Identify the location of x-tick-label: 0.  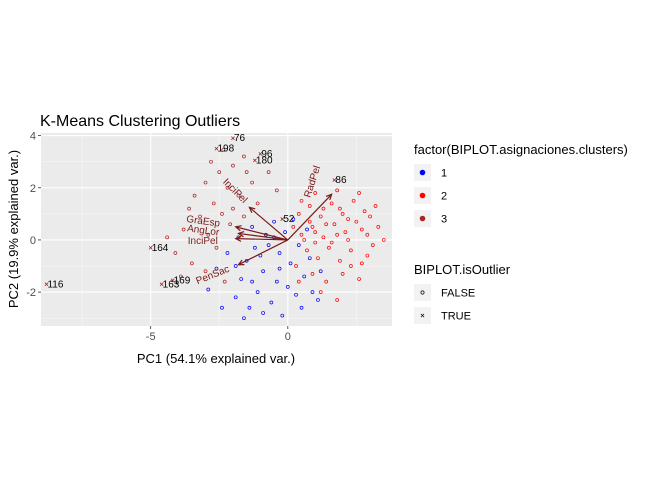
(288, 337).